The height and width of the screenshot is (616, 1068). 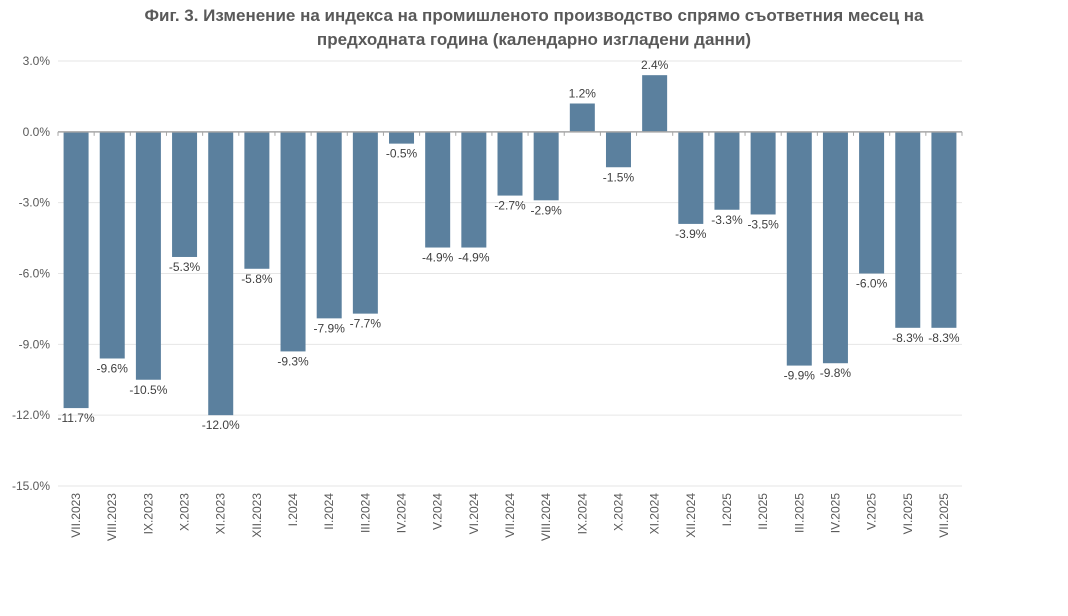 I want to click on data-label: -5.3%, so click(x=185, y=267).